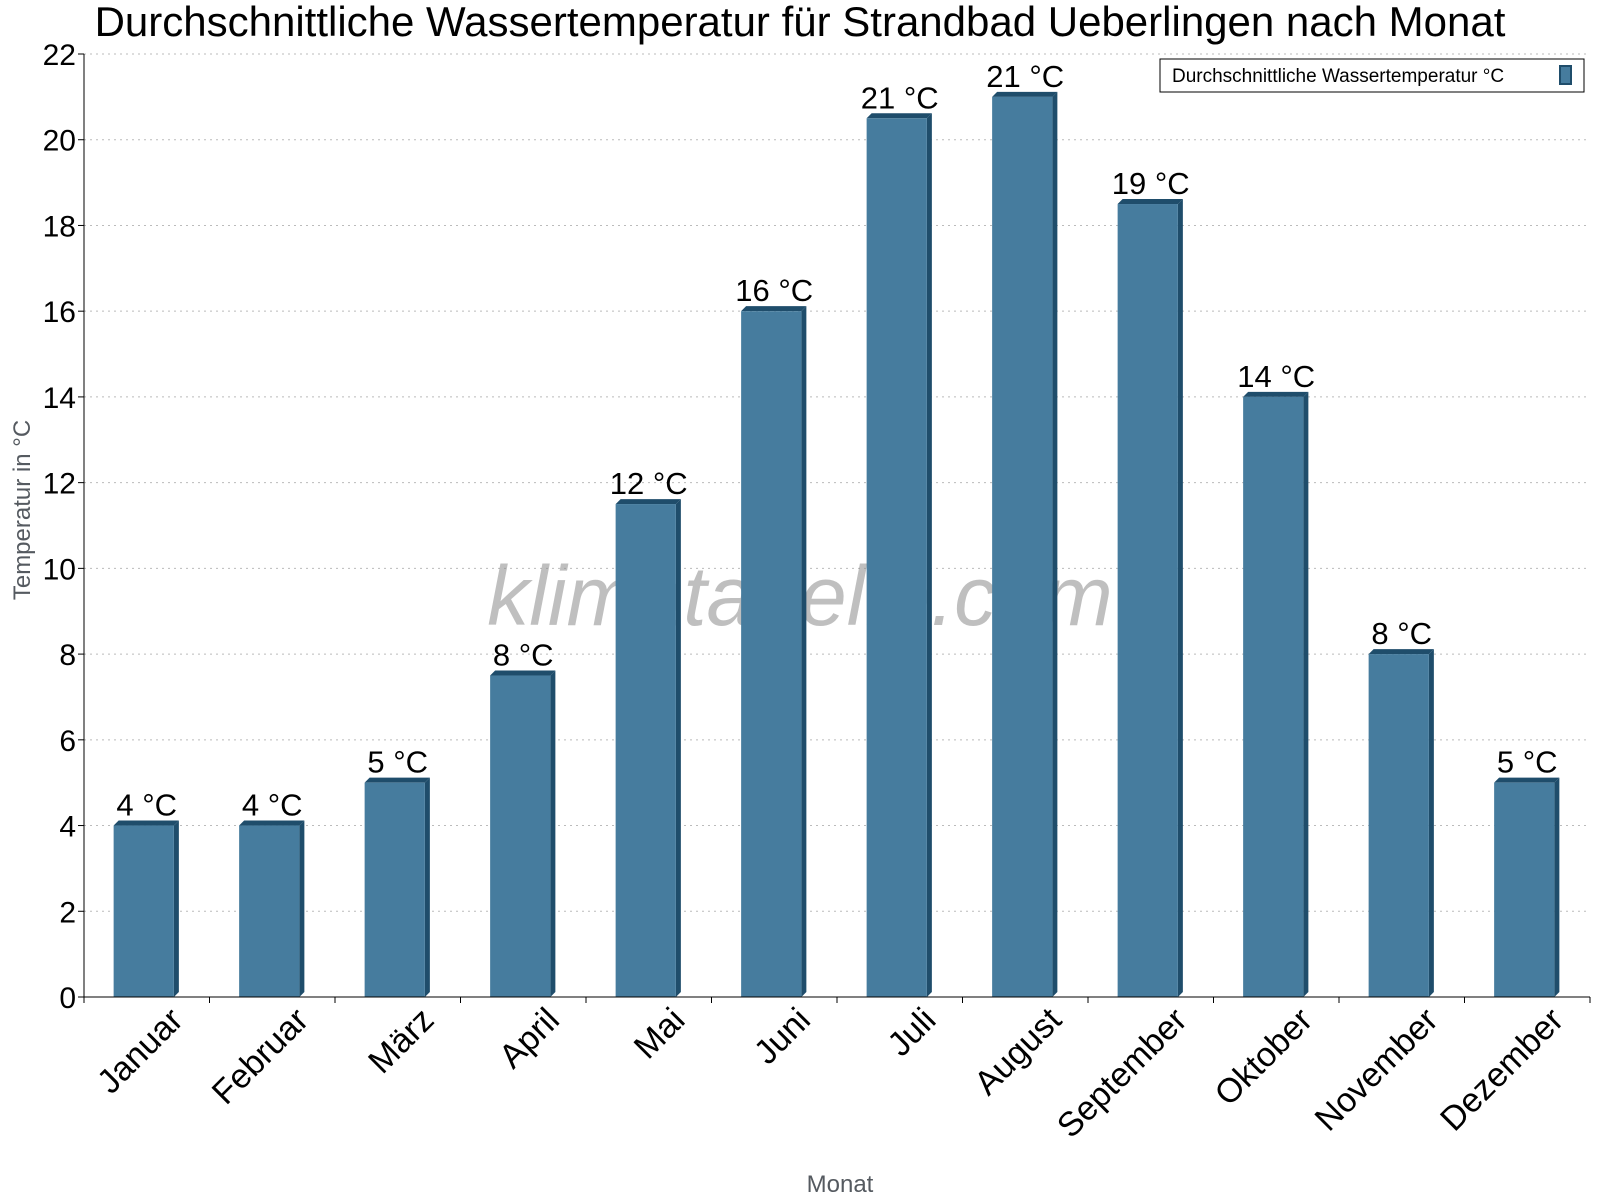  What do you see at coordinates (67, 998) in the screenshot?
I see `y-tick-label: 0` at bounding box center [67, 998].